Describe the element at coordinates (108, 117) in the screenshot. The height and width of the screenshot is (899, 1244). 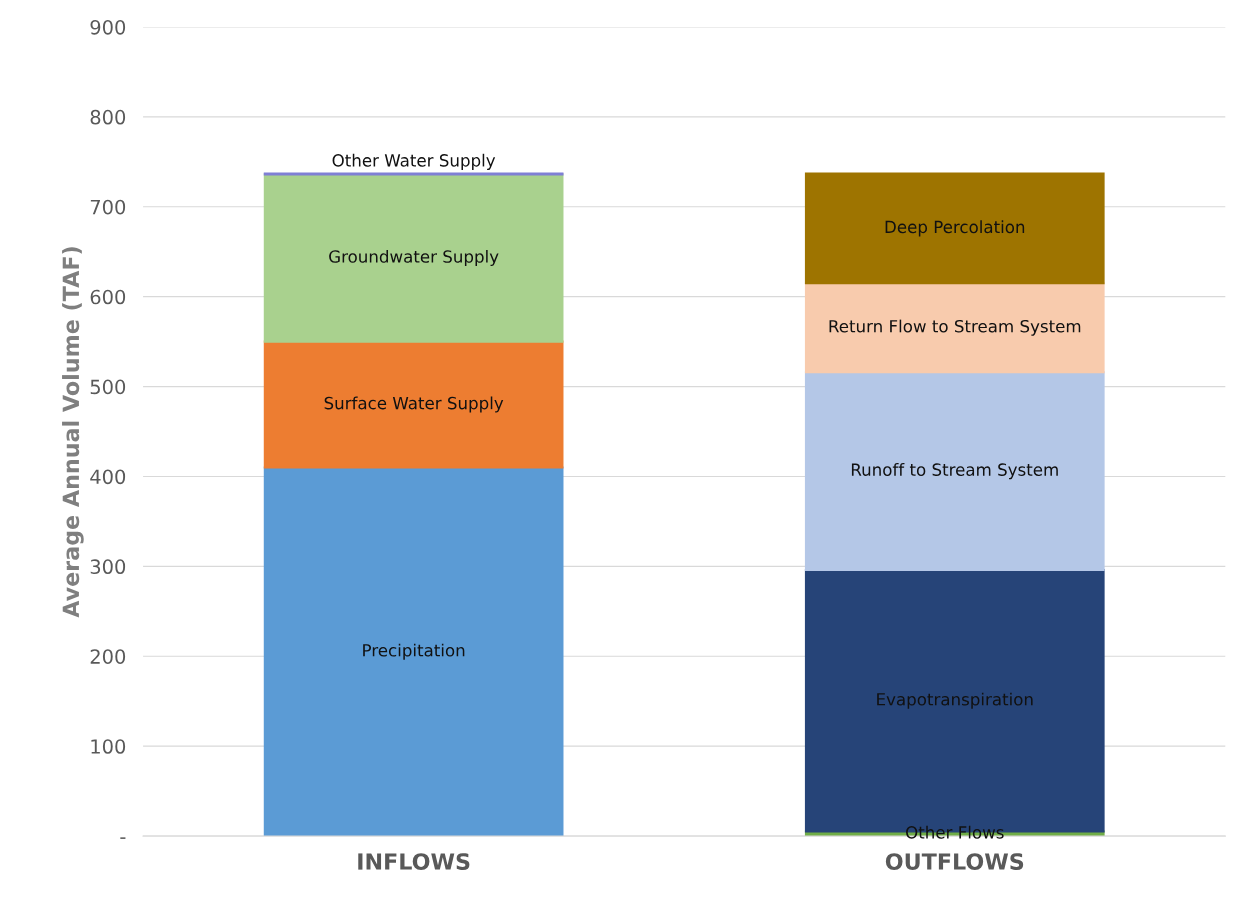
I see `y-tick-label: 800` at that location.